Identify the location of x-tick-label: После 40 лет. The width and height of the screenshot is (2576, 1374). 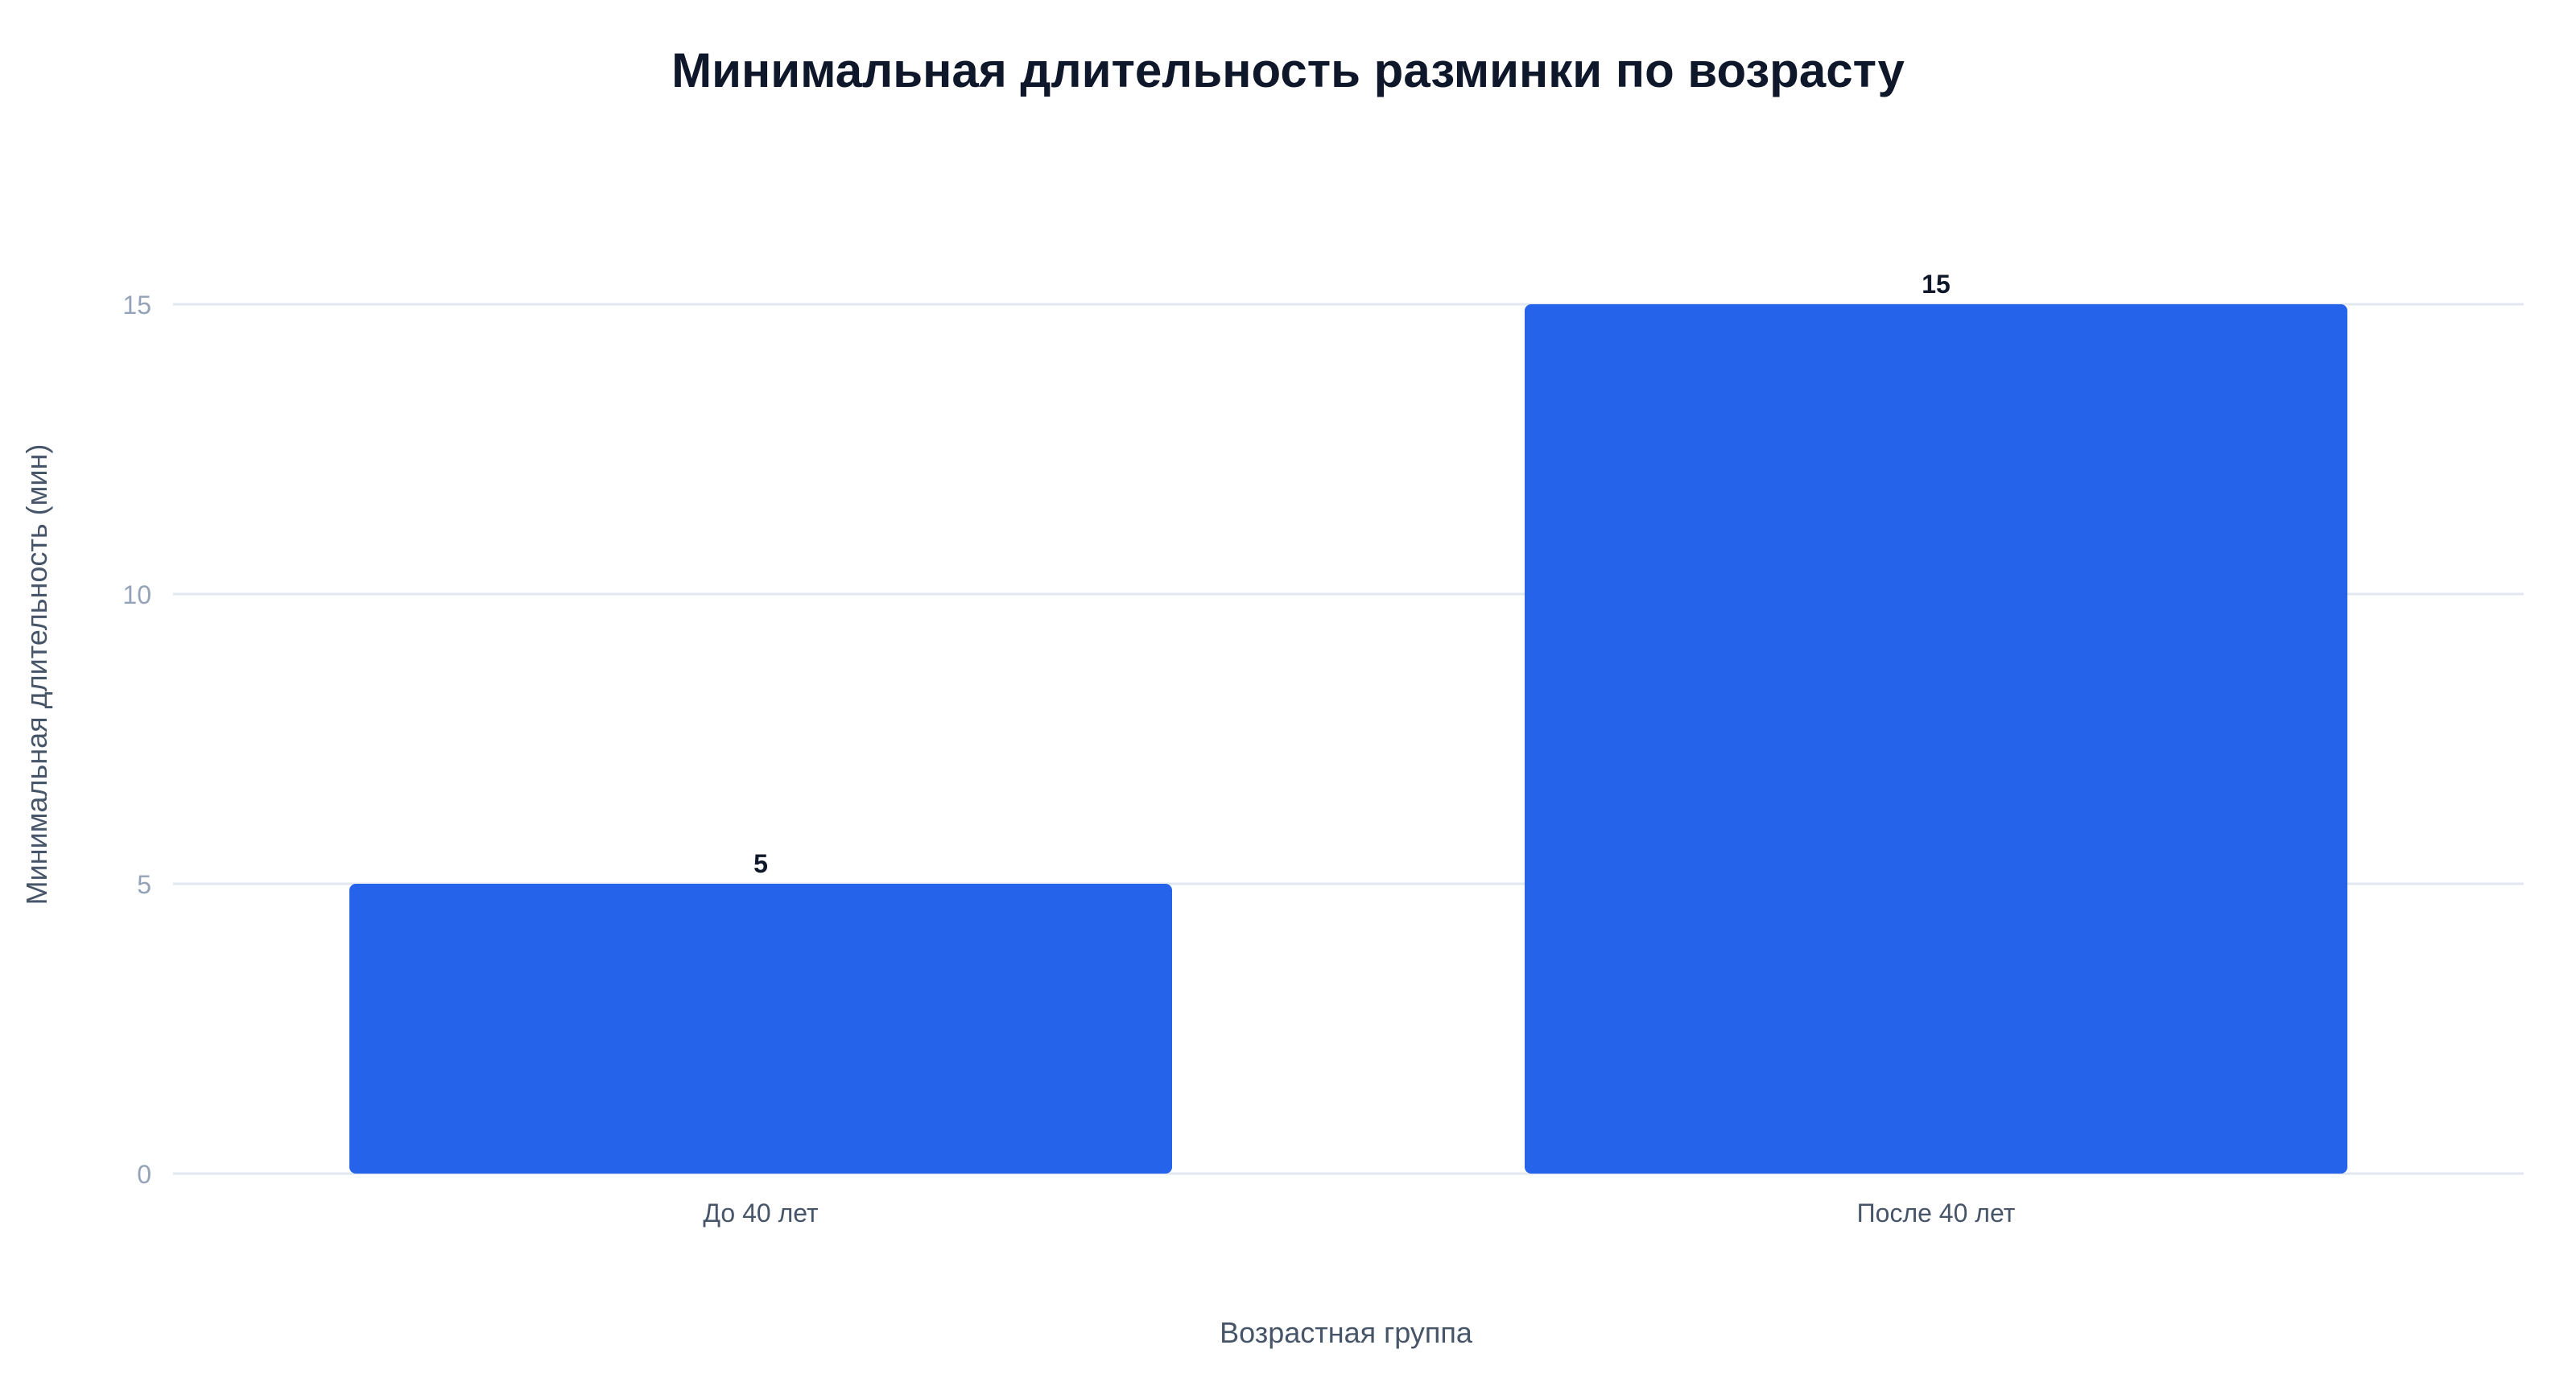
(1936, 1213).